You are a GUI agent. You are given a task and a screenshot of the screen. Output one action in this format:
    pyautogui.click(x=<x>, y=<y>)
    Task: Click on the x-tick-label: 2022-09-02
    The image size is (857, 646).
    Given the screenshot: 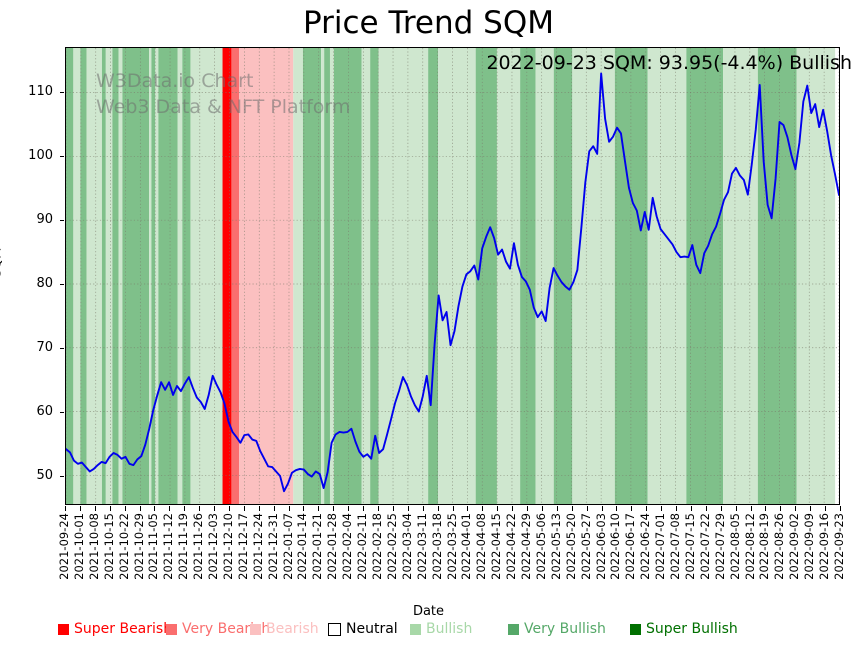 What is the action you would take?
    pyautogui.click(x=794, y=546)
    